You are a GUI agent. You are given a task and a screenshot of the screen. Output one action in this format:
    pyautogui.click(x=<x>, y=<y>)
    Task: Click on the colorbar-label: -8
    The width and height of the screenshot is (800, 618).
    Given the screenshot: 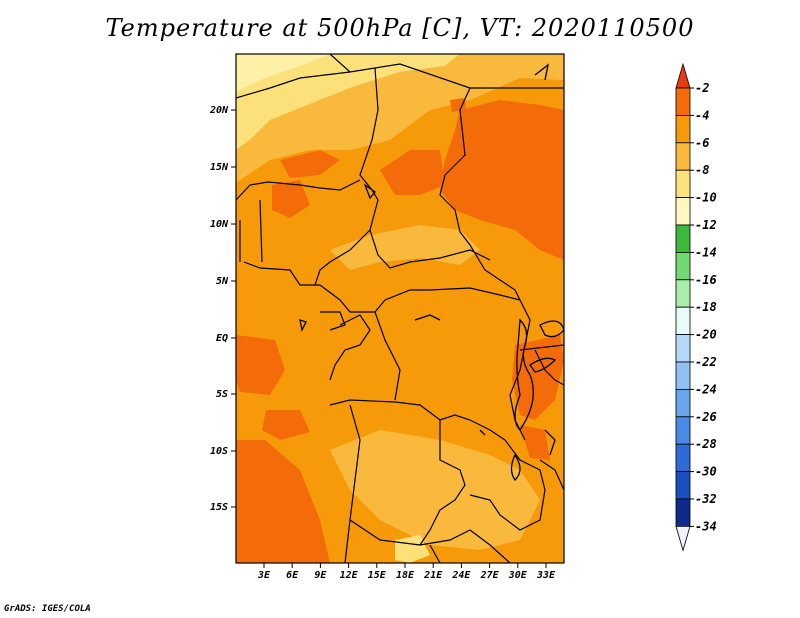 What is the action you would take?
    pyautogui.click(x=702, y=170)
    